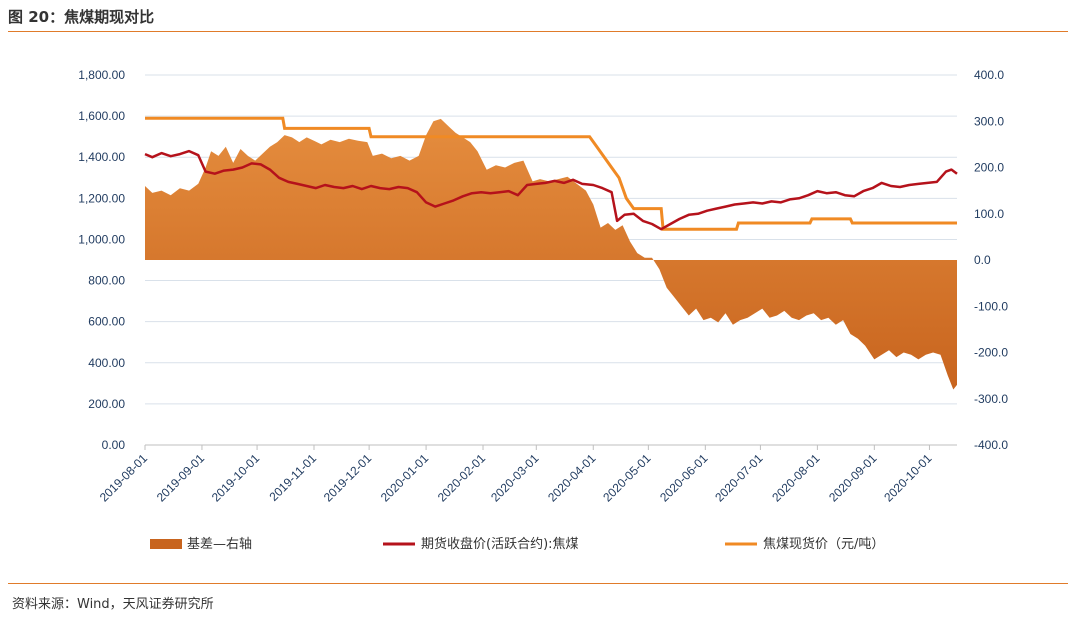 Image resolution: width=1080 pixels, height=617 pixels. Describe the element at coordinates (500, 544) in the screenshot. I see `legend-label-futures: 期货收盘价(活跃合约):焦煤` at that location.